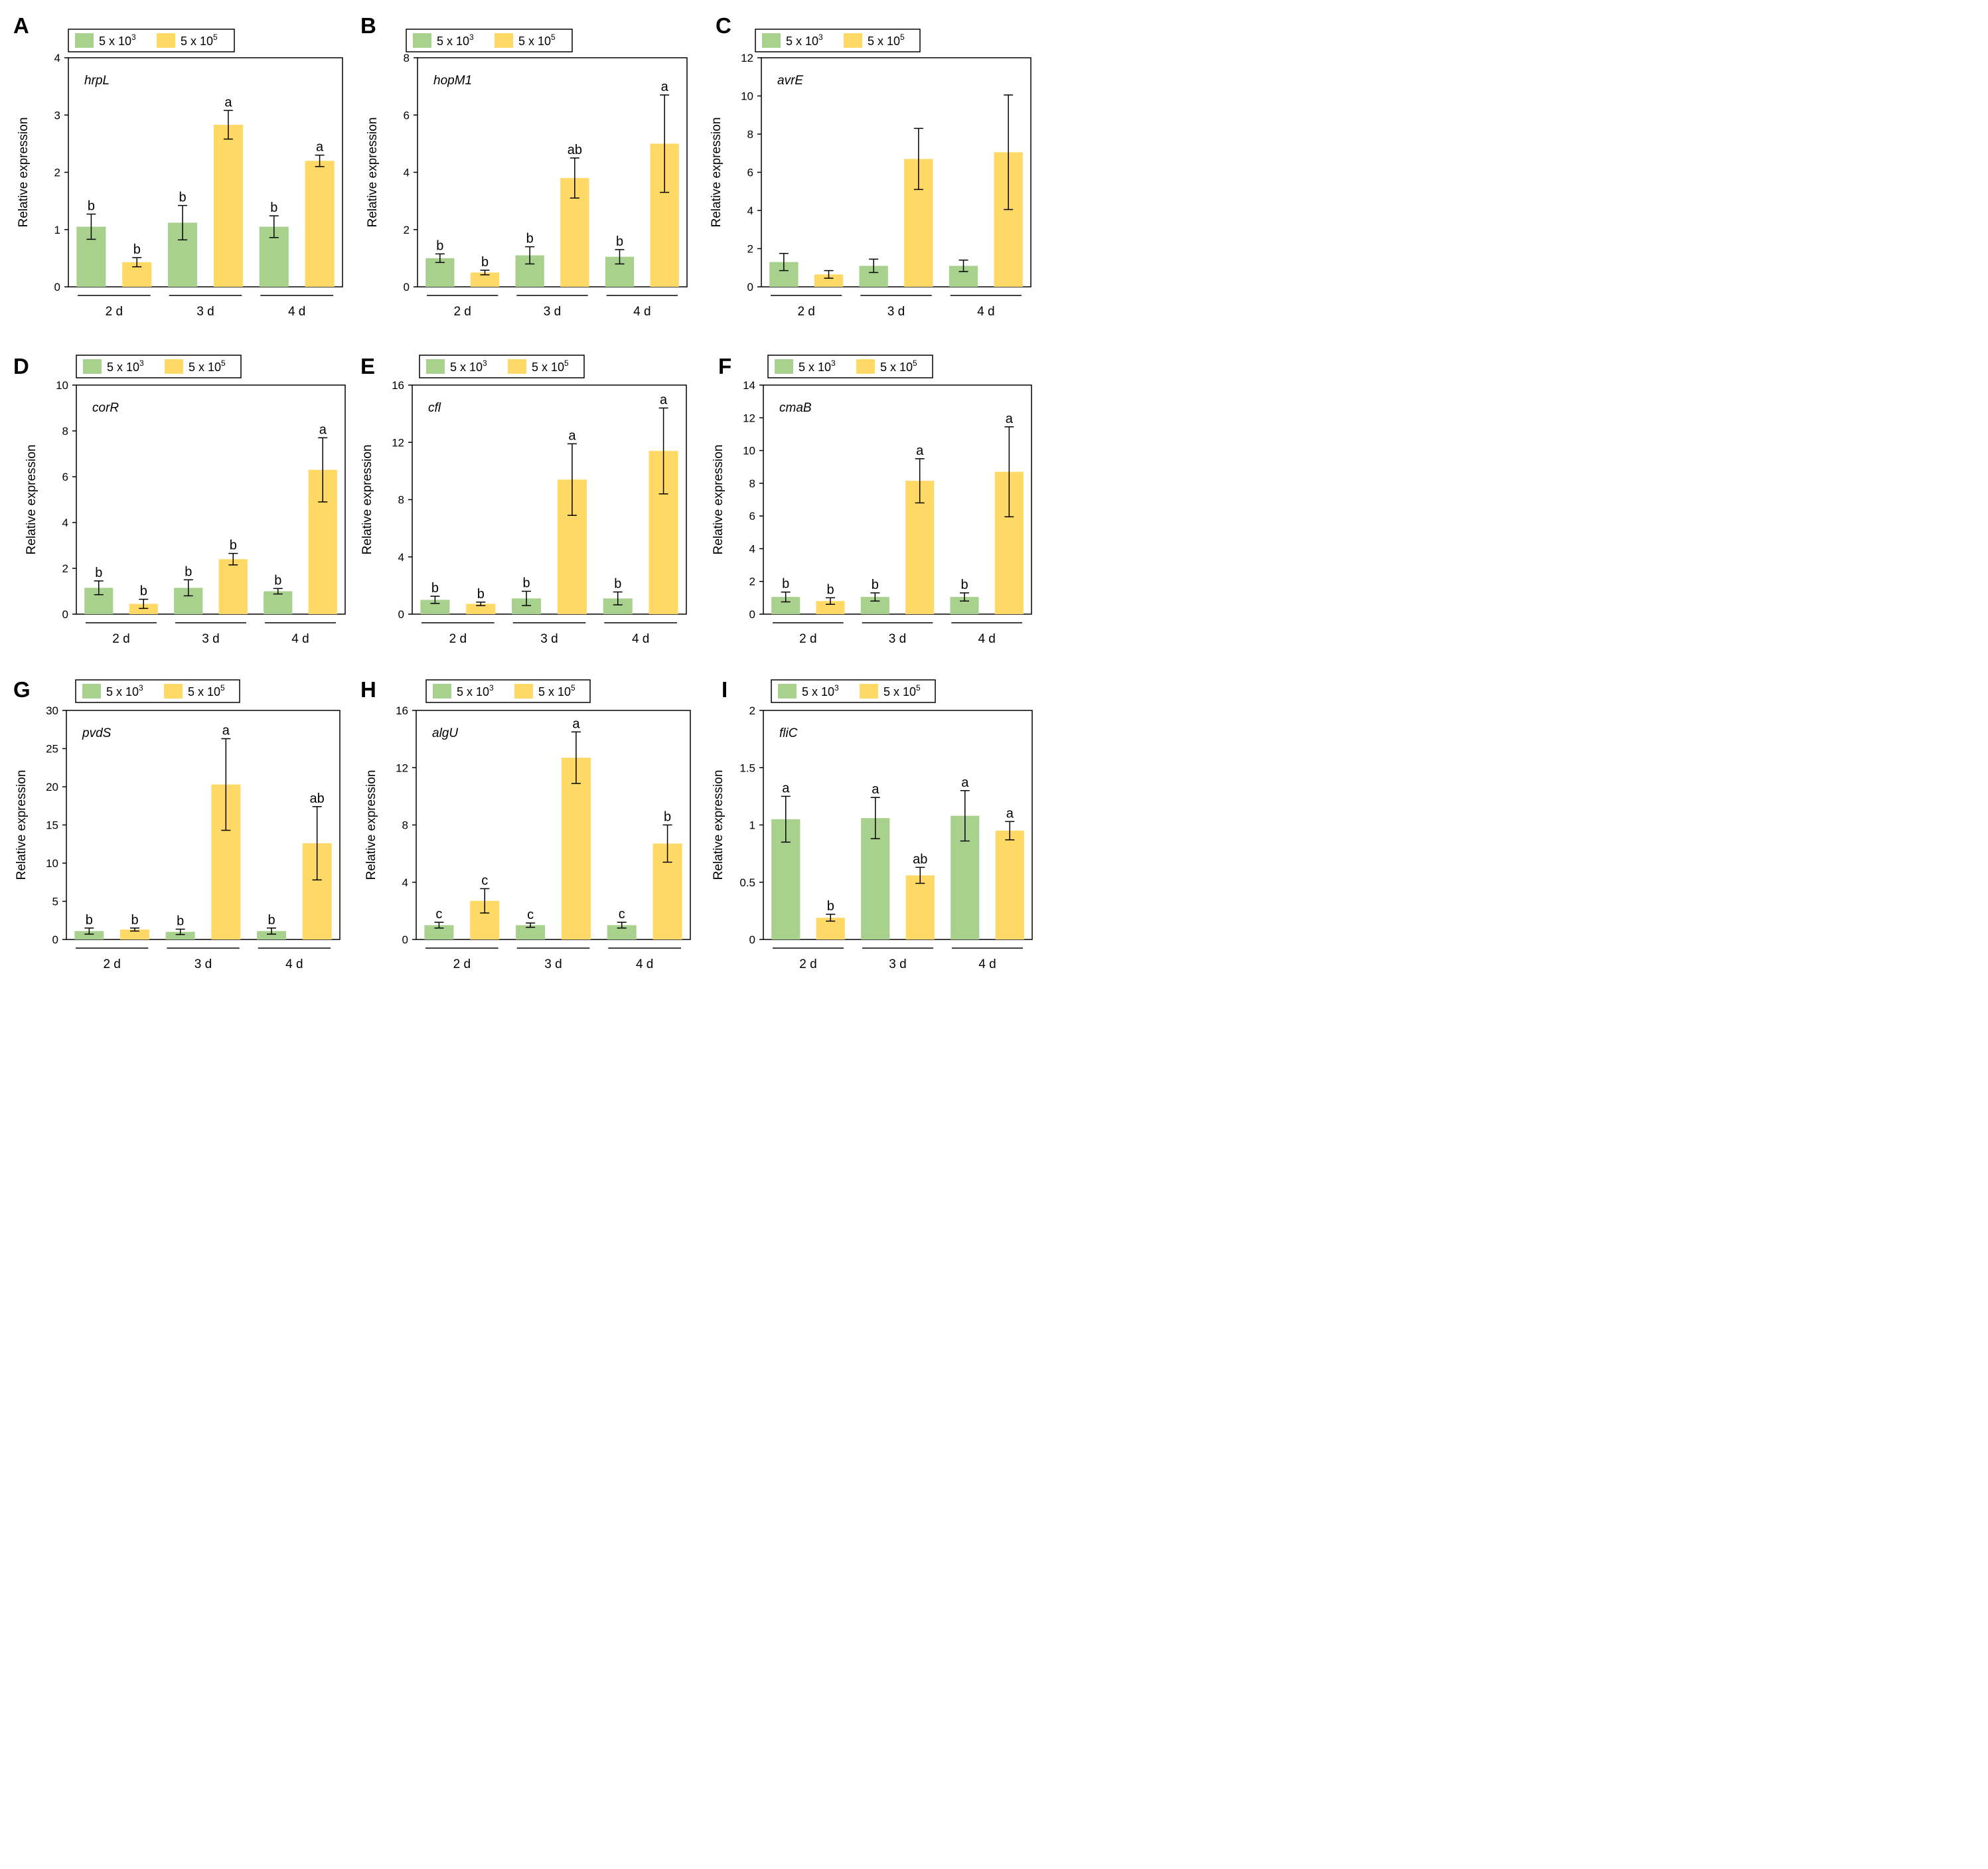 The width and height of the screenshot is (1988, 1869). Describe the element at coordinates (52, 710) in the screenshot. I see `y-tick-label: 30` at that location.